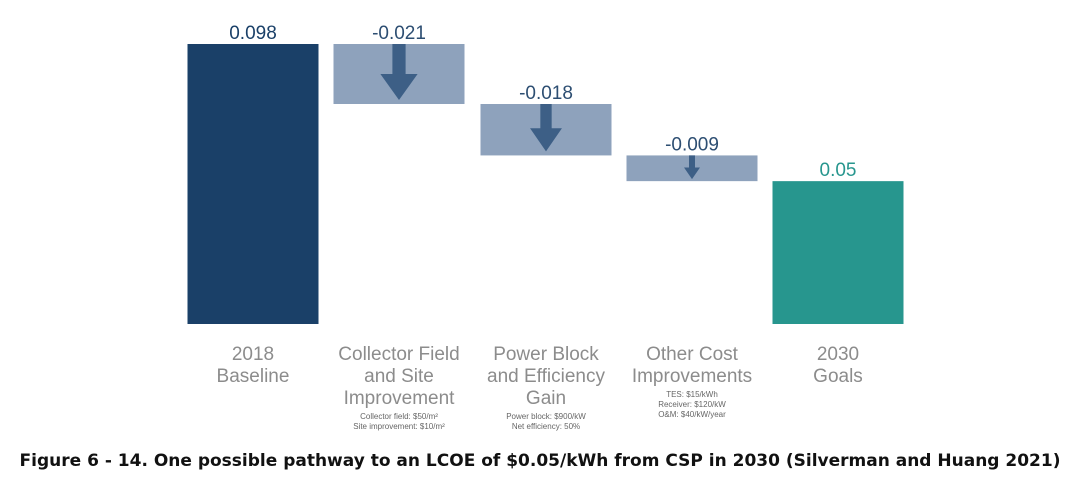 Image resolution: width=1080 pixels, height=502 pixels. I want to click on value-label: 0.098, so click(253, 33).